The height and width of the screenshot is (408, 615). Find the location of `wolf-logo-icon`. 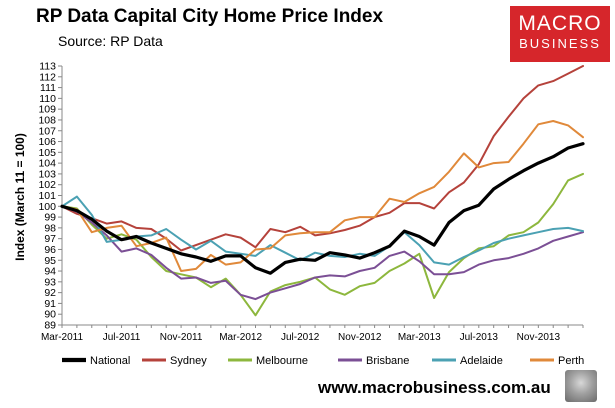

wolf-logo-icon is located at coordinates (581, 386).